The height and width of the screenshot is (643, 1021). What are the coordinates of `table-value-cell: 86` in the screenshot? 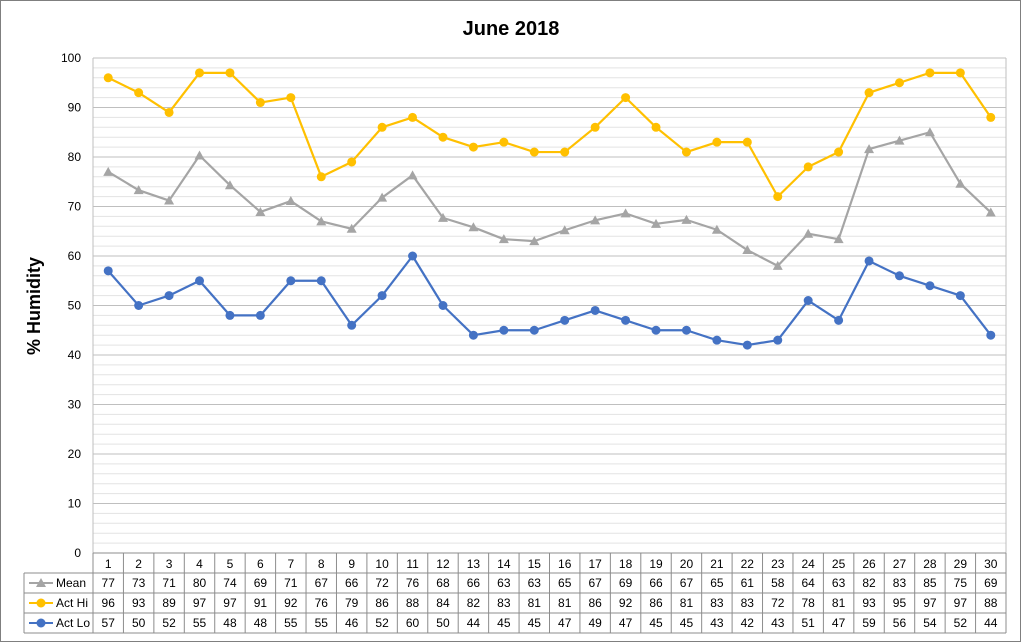 It's located at (595, 603).